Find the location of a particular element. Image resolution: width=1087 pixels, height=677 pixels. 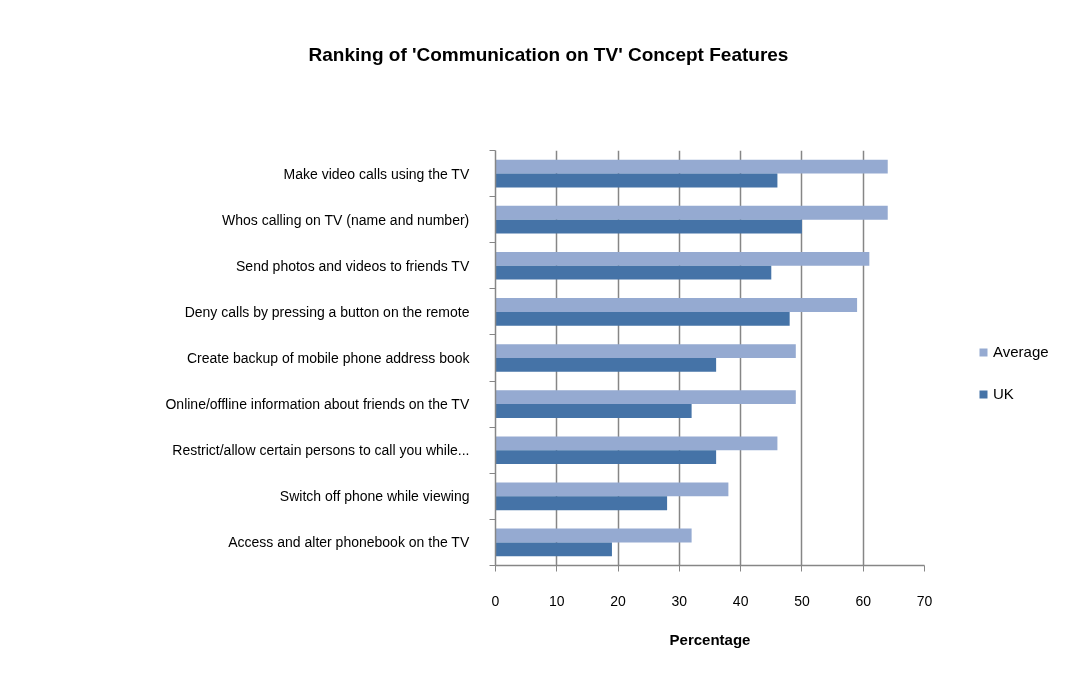

y-tick-label: Switch off phone while viewing is located at coordinates (374, 496).